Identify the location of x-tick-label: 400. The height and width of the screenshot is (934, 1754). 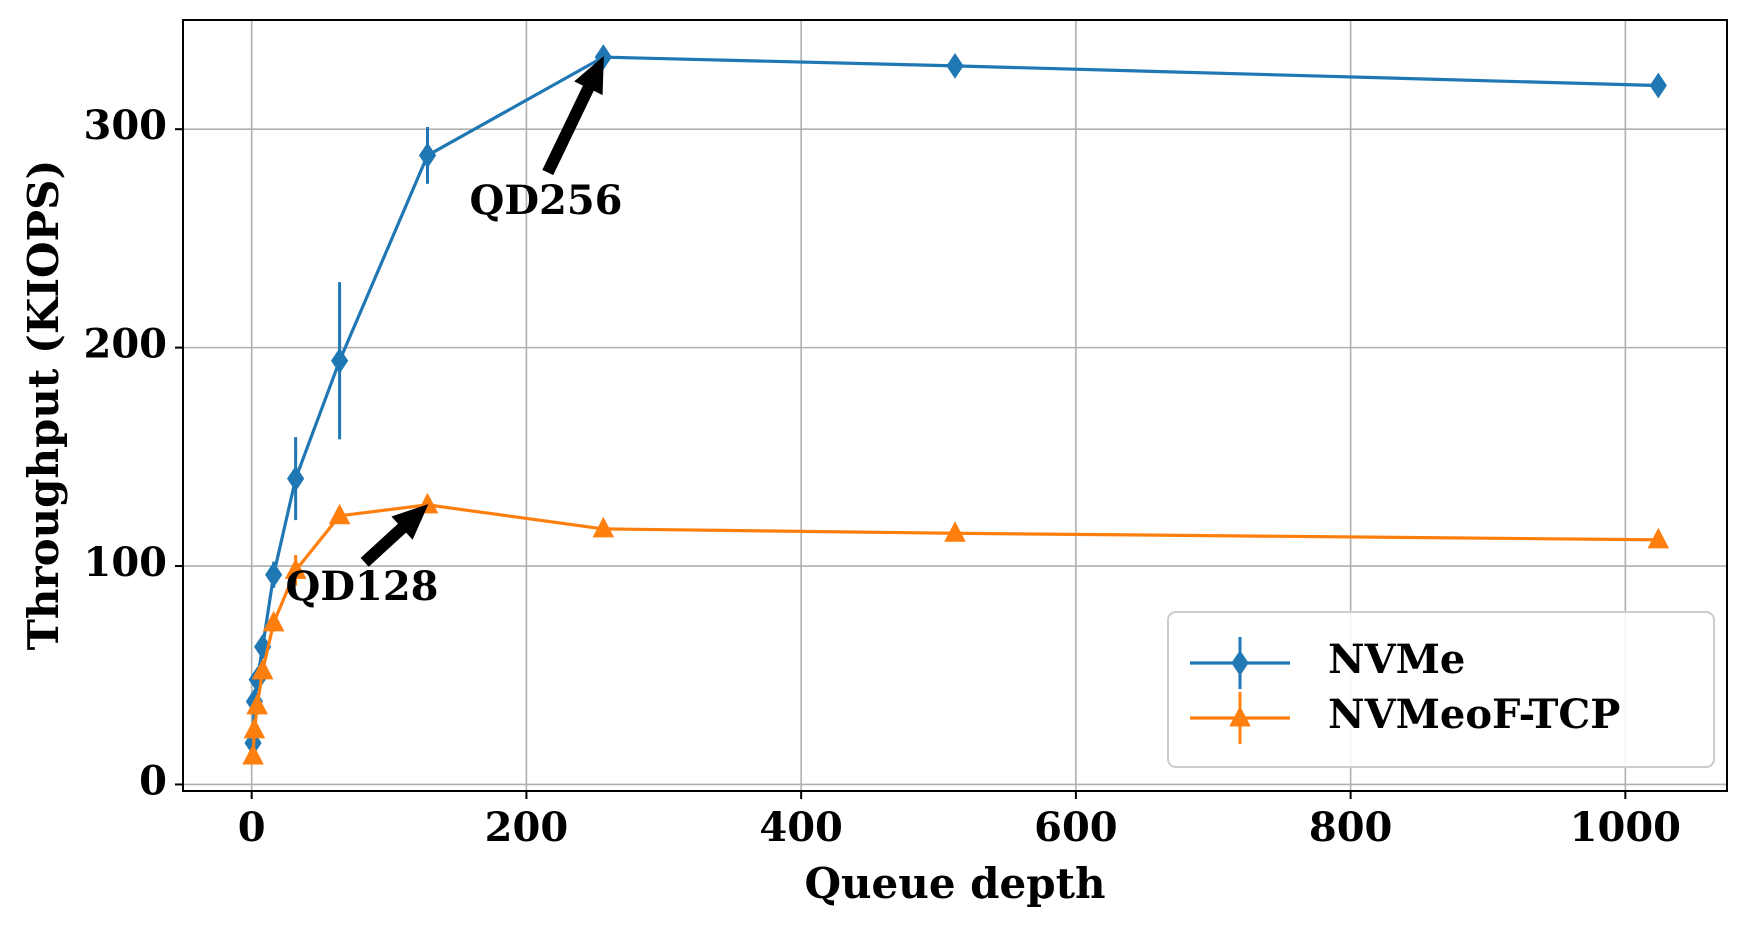
(801, 827).